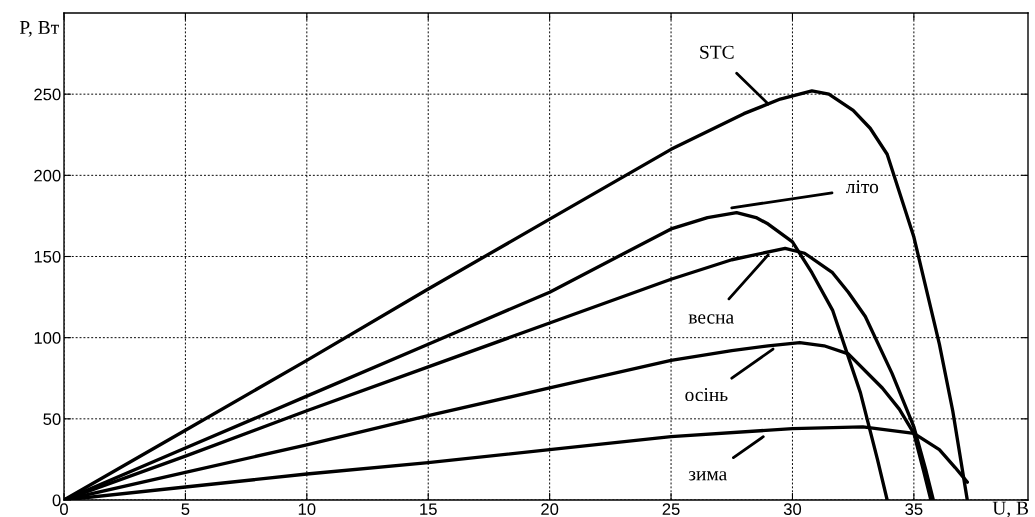  Describe the element at coordinates (47, 256) in the screenshot. I see `y-tick-label: 150` at that location.